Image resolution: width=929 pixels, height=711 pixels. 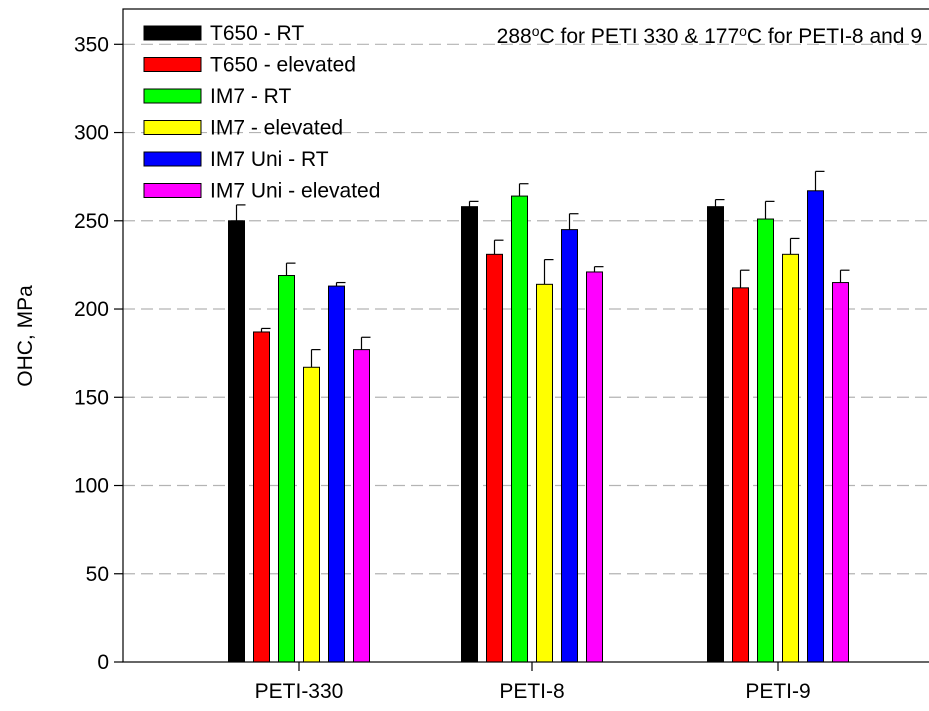 I want to click on annotation-part: C for PETI-8 and 9, so click(x=834, y=36).